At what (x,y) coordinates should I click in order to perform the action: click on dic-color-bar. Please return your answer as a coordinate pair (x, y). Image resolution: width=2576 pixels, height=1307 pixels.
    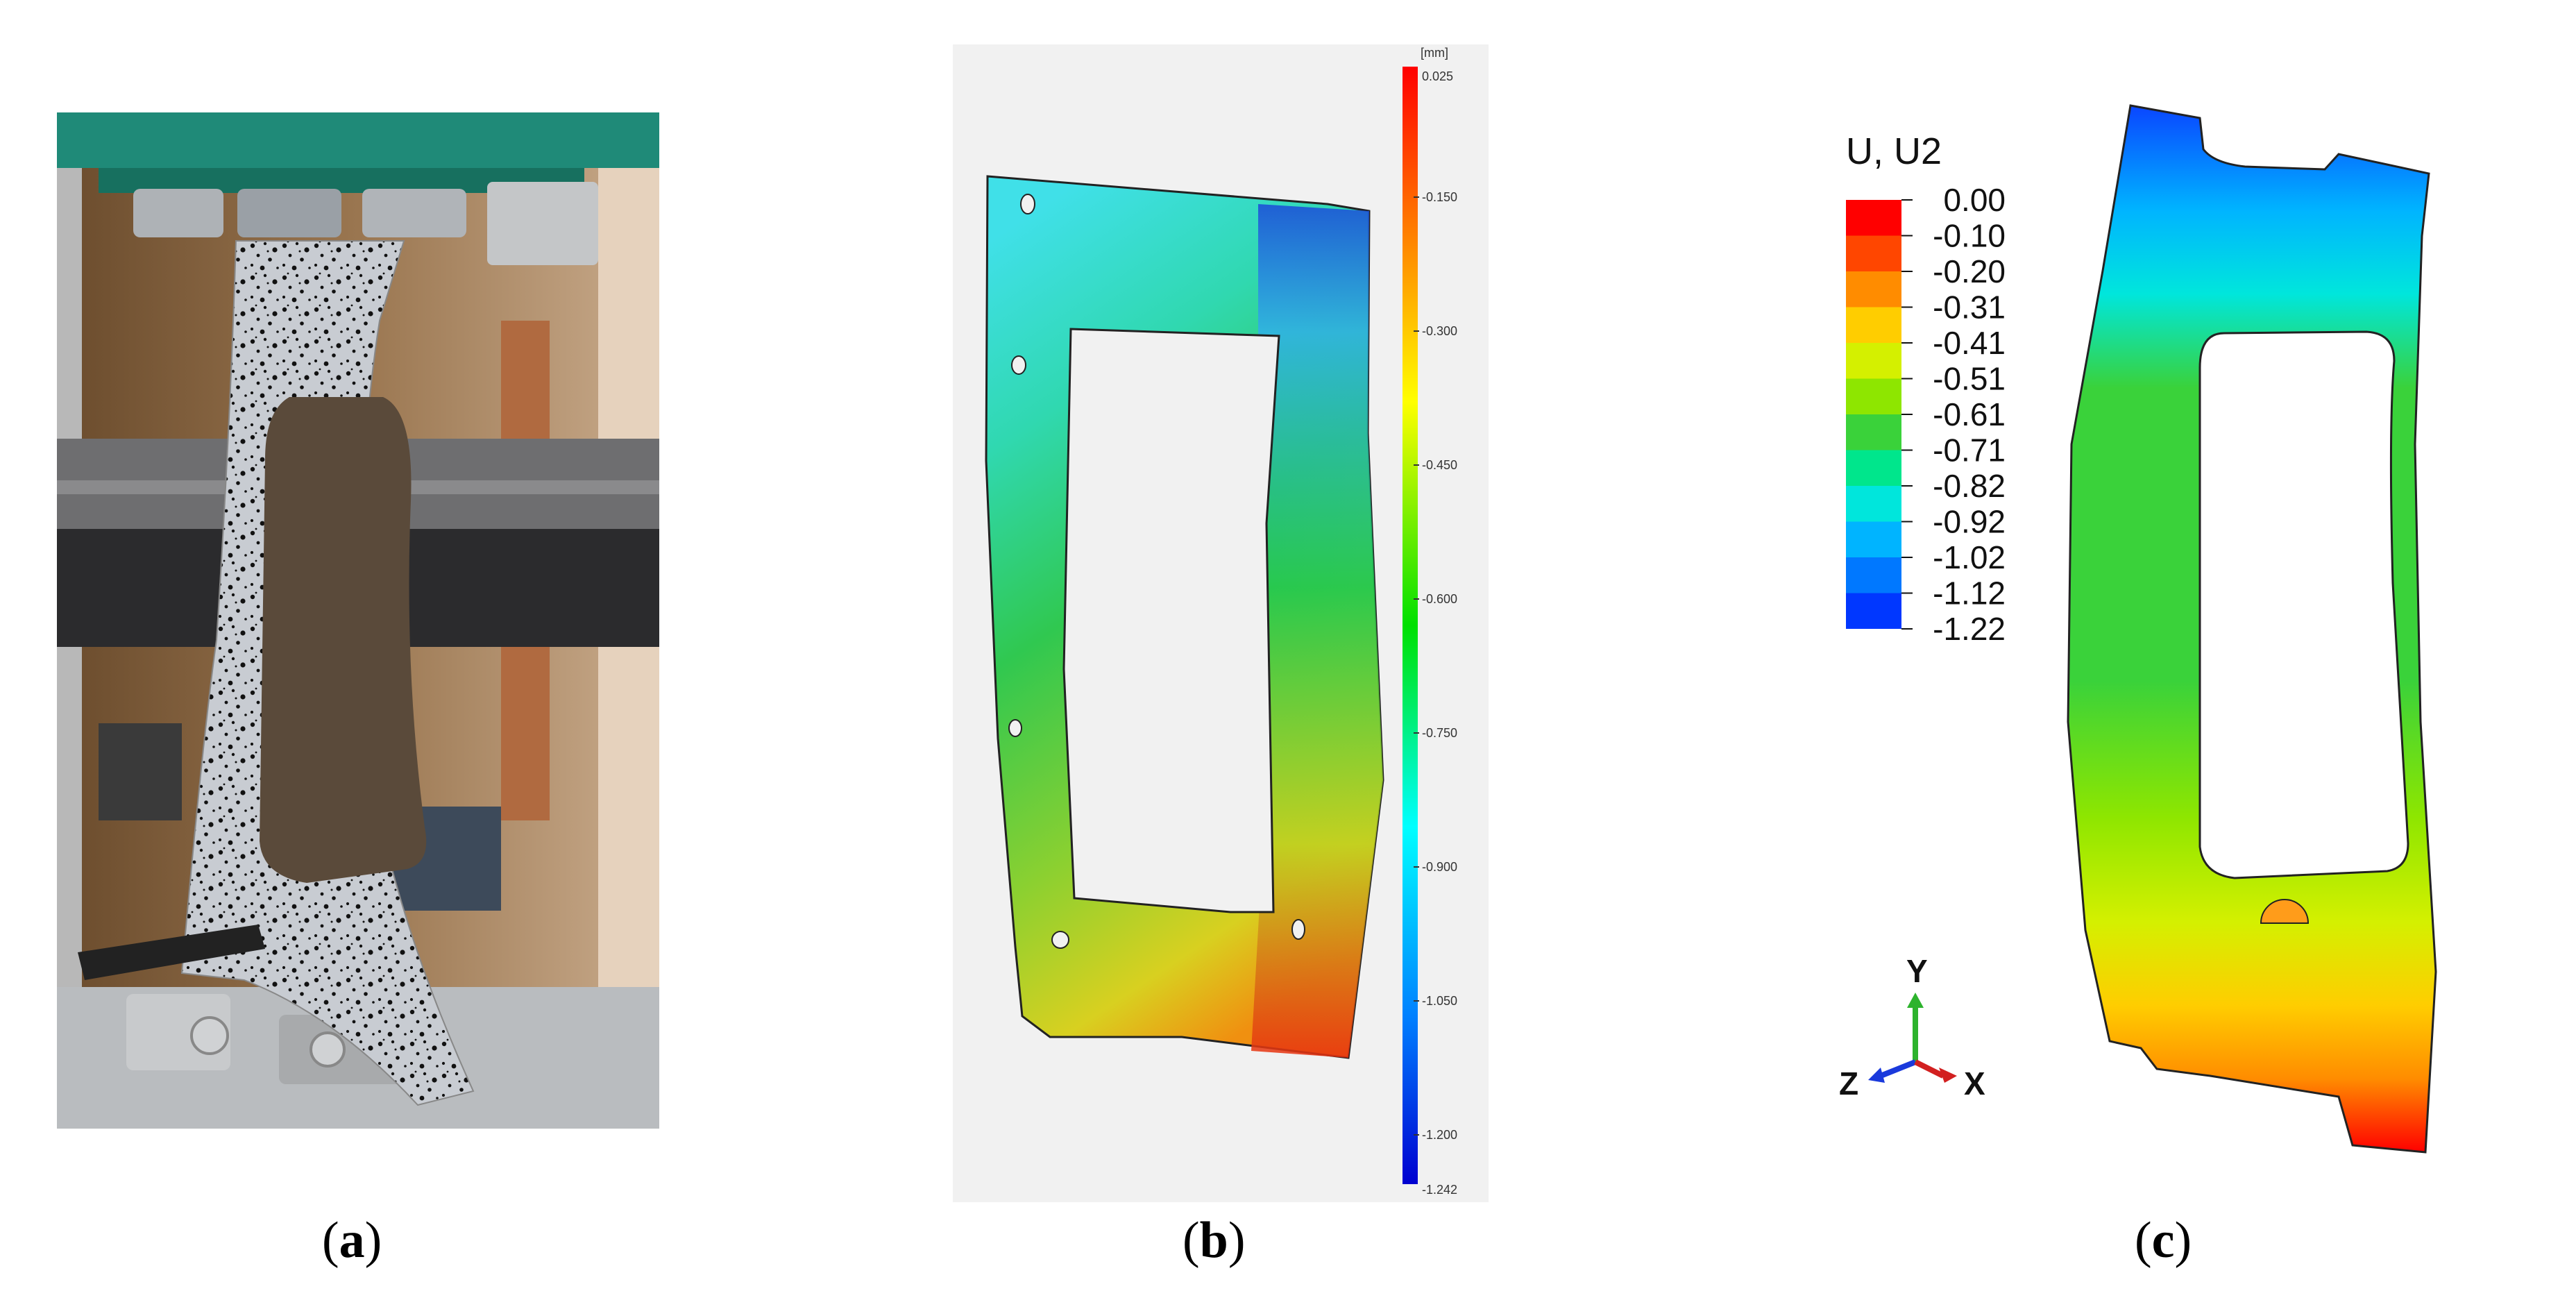
    Looking at the image, I should click on (1410, 625).